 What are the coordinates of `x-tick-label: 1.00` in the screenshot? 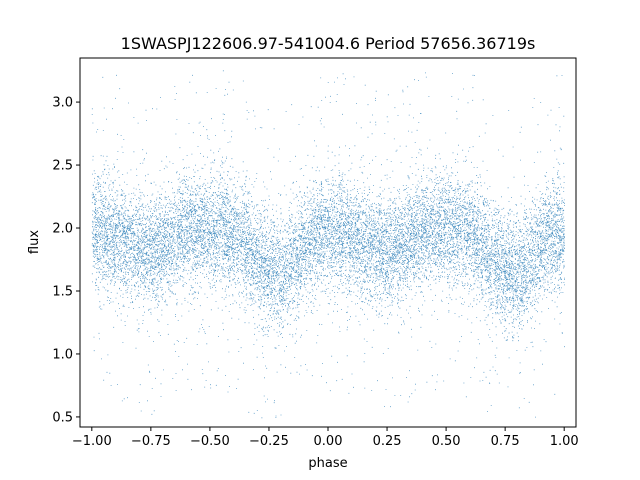 It's located at (564, 441).